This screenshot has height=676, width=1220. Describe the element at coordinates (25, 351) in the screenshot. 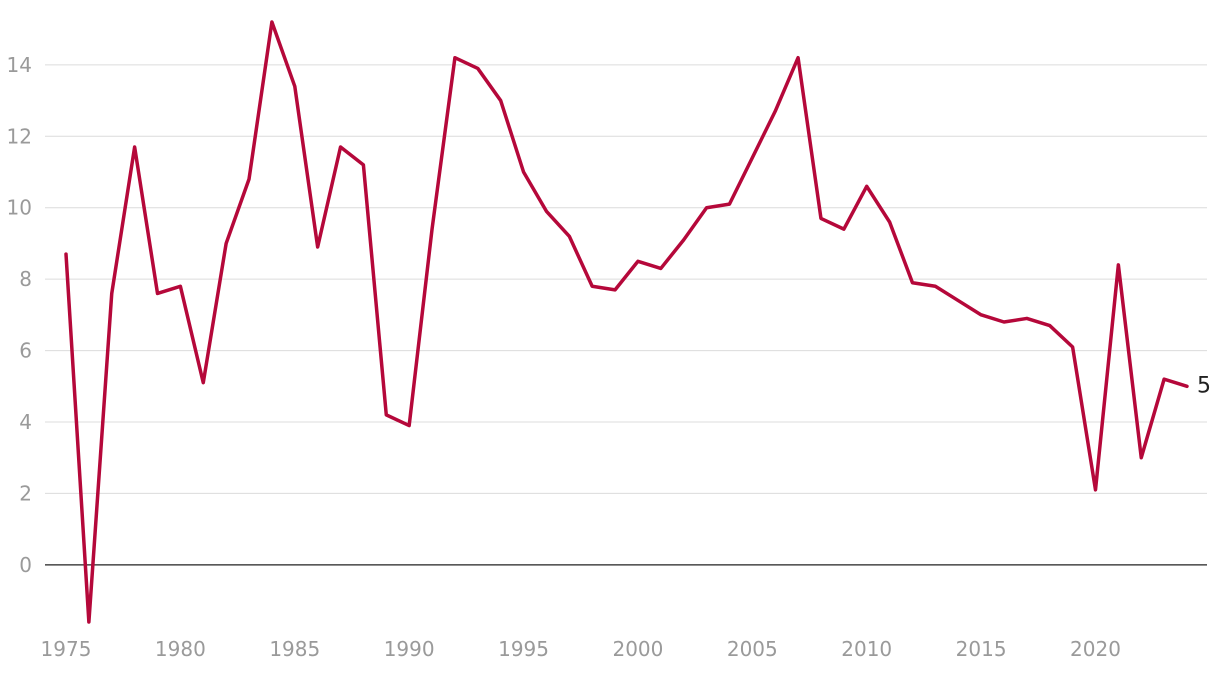

I see `y-tick-label: 6` at that location.